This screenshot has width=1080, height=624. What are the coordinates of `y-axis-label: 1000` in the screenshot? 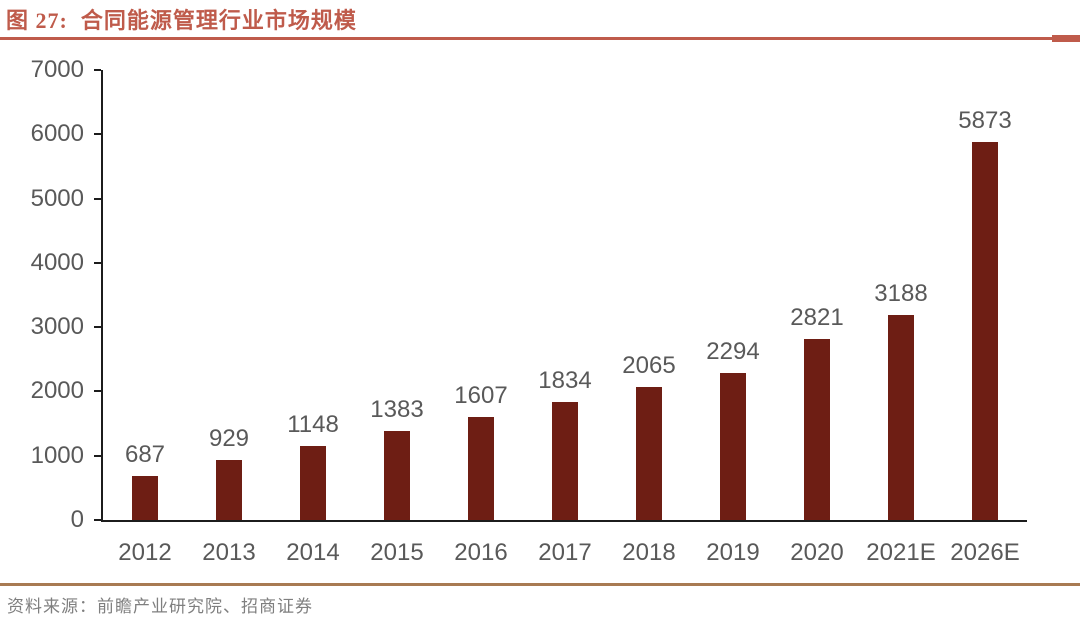 It's located at (57, 455).